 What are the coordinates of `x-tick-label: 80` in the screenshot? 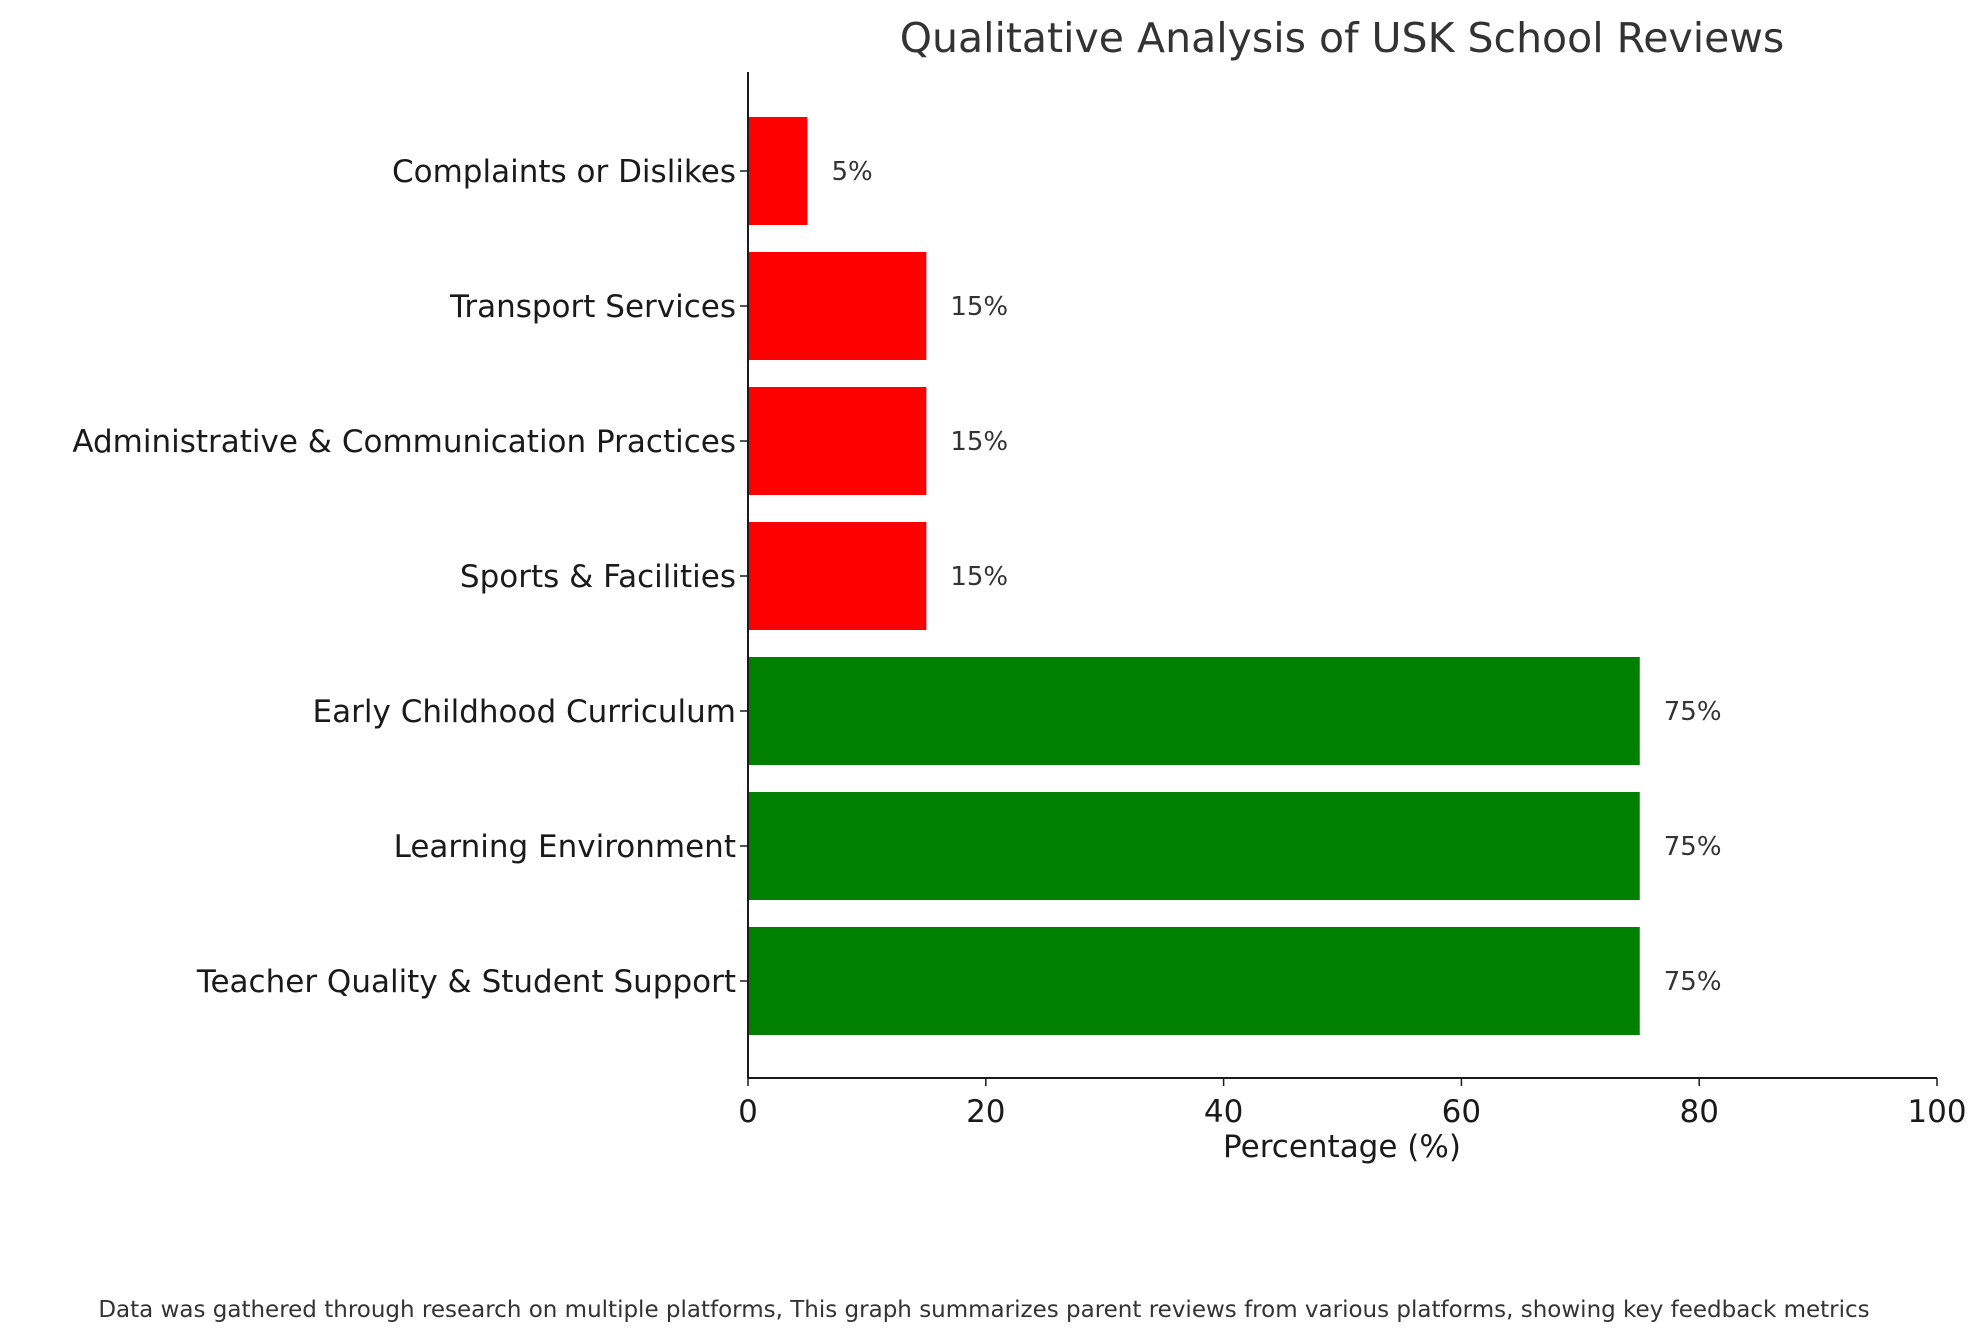 It's located at (1698, 1112).